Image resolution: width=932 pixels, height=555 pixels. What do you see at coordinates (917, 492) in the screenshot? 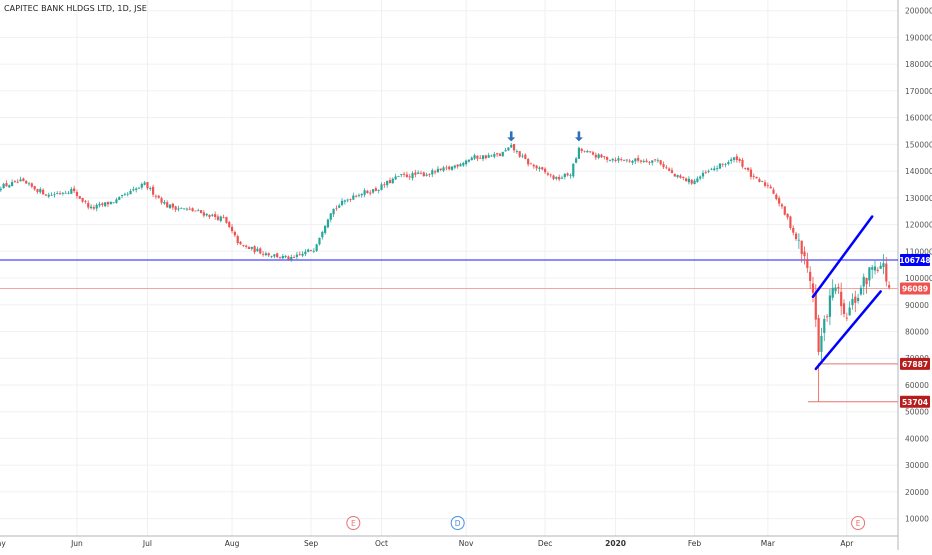
I see `y-tick-label: 20000` at bounding box center [917, 492].